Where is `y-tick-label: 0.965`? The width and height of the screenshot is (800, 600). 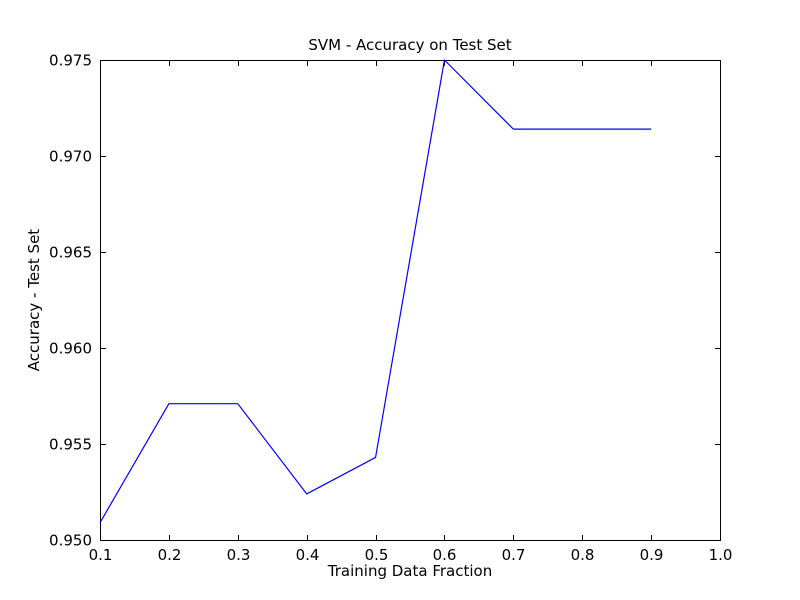 y-tick-label: 0.965 is located at coordinates (70, 253).